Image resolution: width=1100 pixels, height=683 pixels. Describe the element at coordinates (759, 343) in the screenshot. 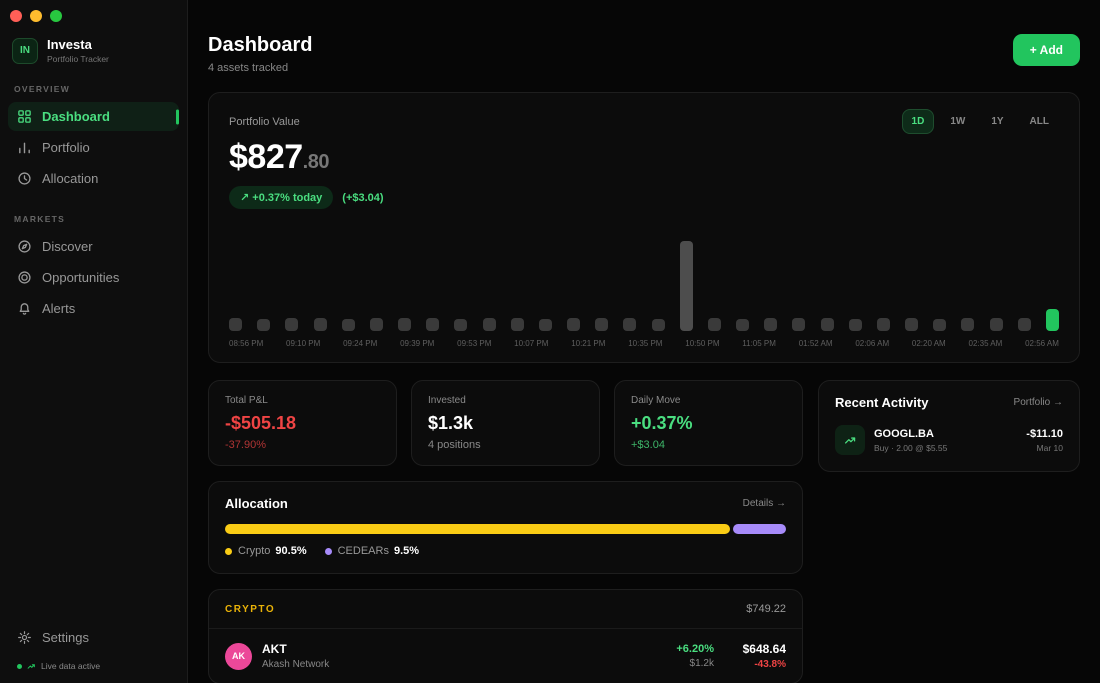

I see `chart-x-label: 11:05 PM` at that location.